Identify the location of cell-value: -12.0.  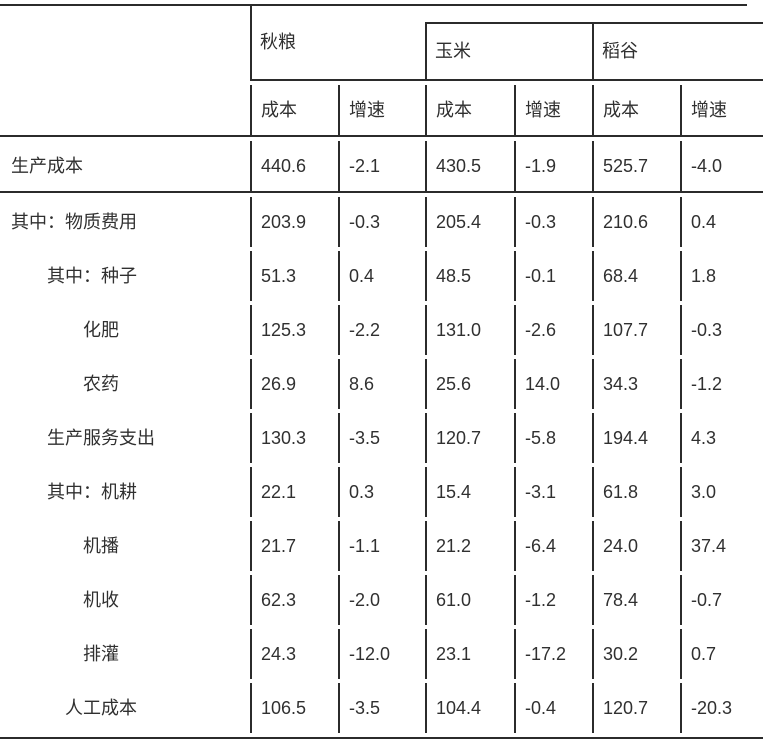
(381, 654).